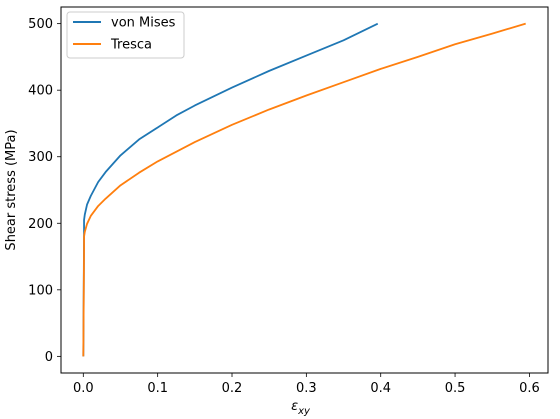 The height and width of the screenshot is (419, 560). I want to click on legend: von Mises Tresca, so click(125, 35).